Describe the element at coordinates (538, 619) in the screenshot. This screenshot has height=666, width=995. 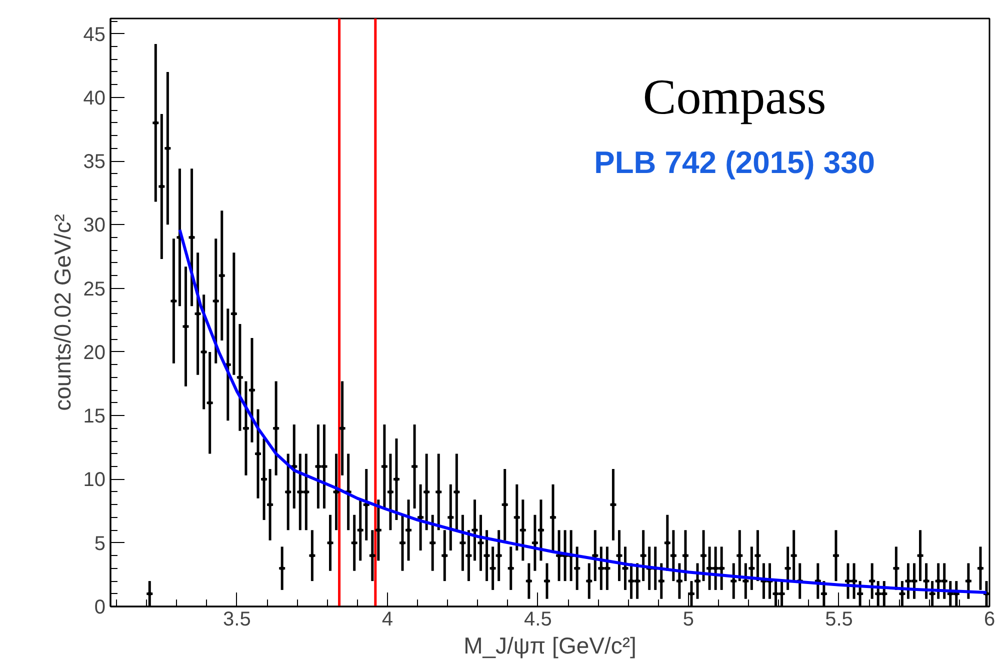
I see `x-tick-label: 4.5` at that location.